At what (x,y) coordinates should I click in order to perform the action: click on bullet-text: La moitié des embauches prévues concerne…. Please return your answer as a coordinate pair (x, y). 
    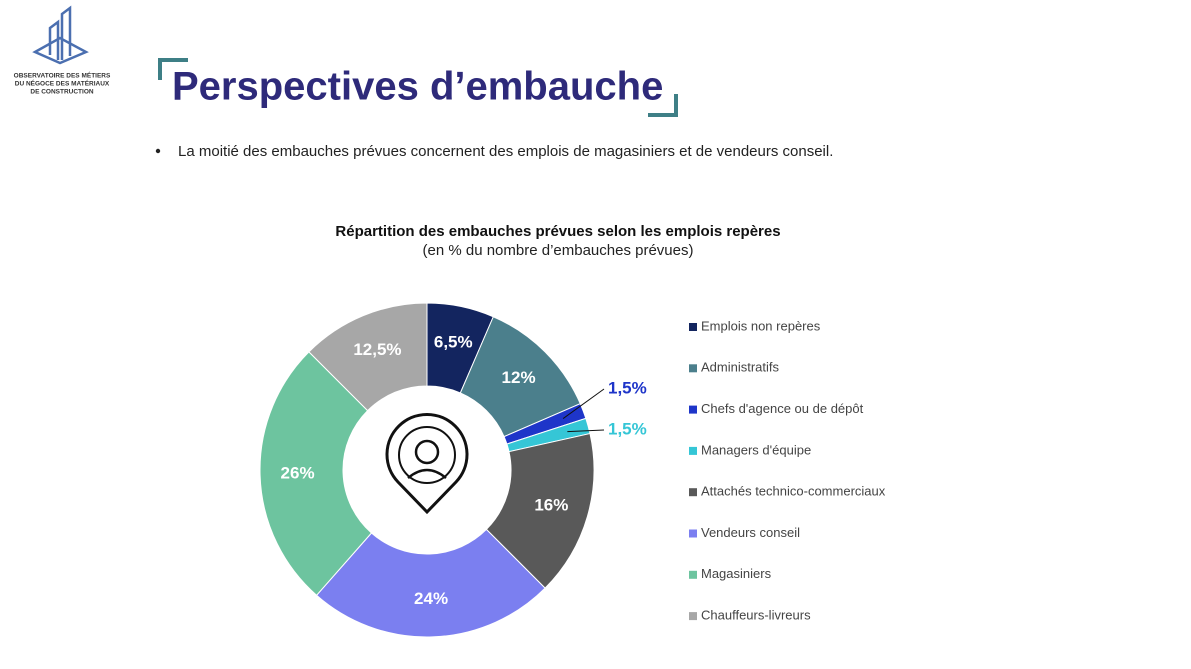
    Looking at the image, I should click on (505, 151).